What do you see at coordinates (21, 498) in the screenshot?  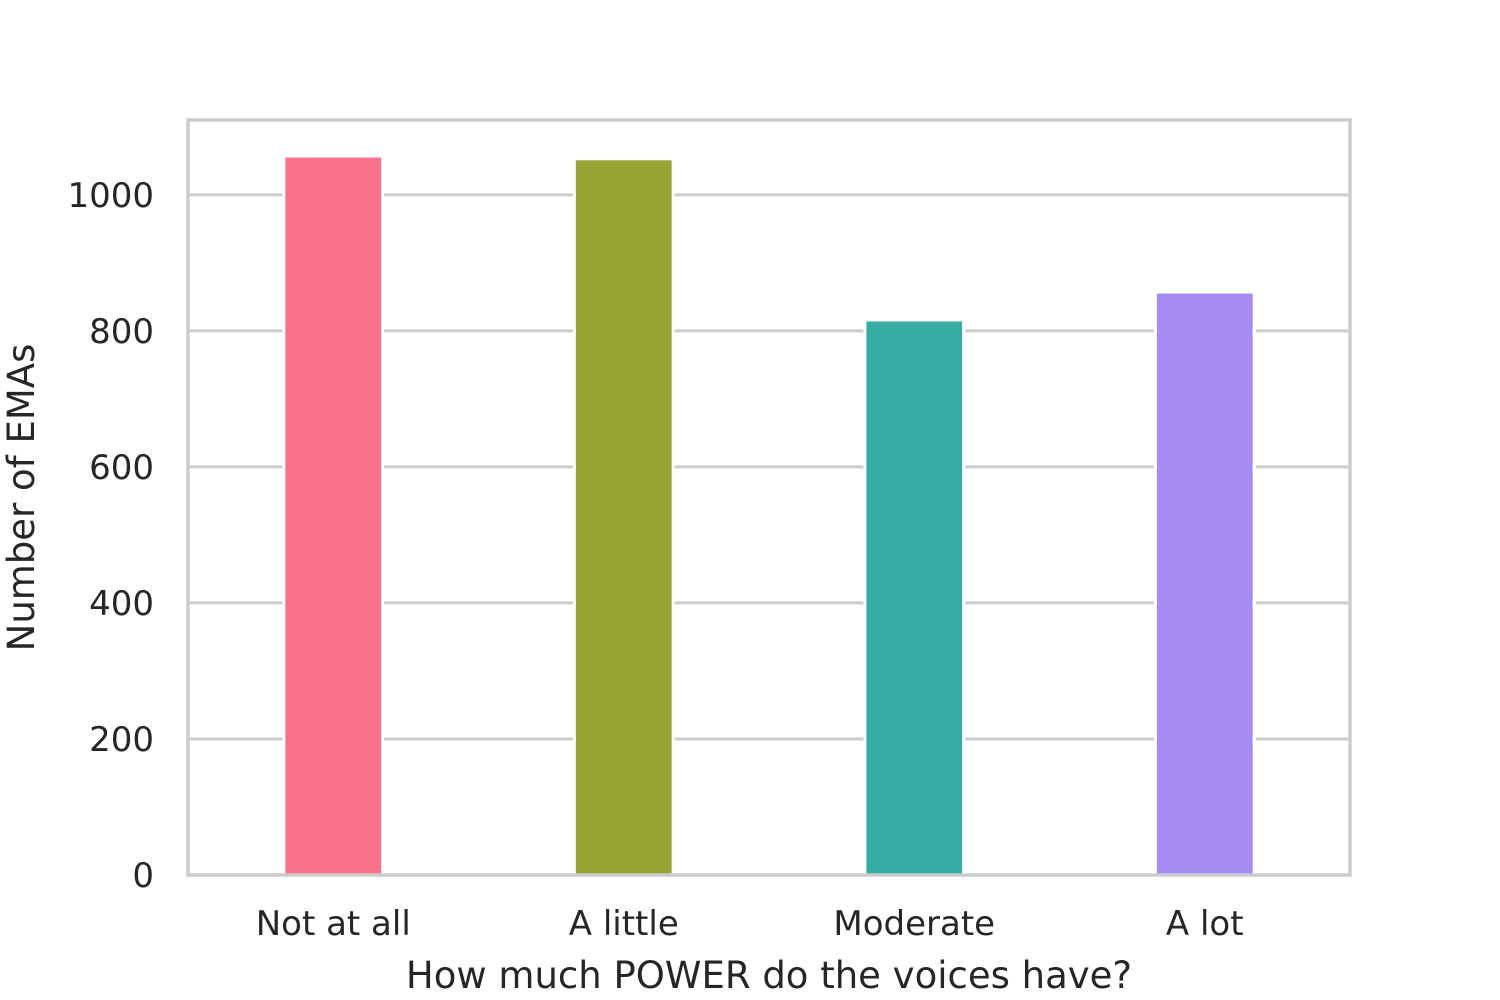 I see `y-axis-label: Number of EMAs` at bounding box center [21, 498].